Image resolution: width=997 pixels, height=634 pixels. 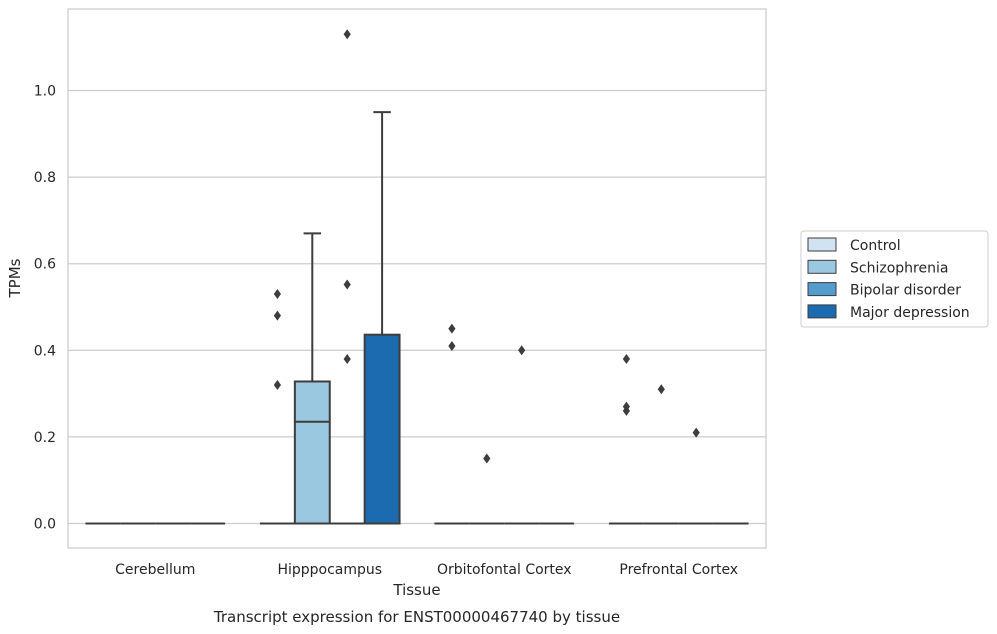 I want to click on legend-label: Control, so click(x=875, y=246).